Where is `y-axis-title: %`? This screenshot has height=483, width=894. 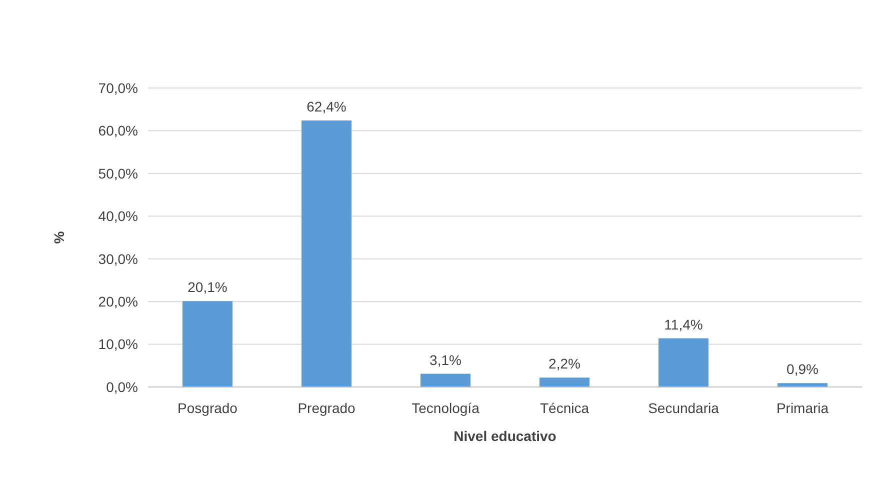
y-axis-title: % is located at coordinates (59, 237).